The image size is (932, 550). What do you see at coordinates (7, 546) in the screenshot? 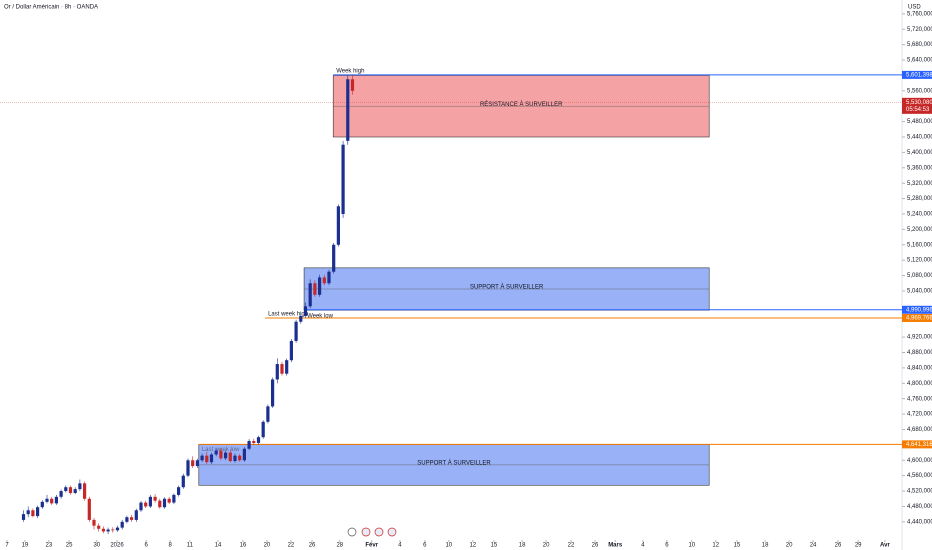
I see `x-tick-label: 7` at bounding box center [7, 546].